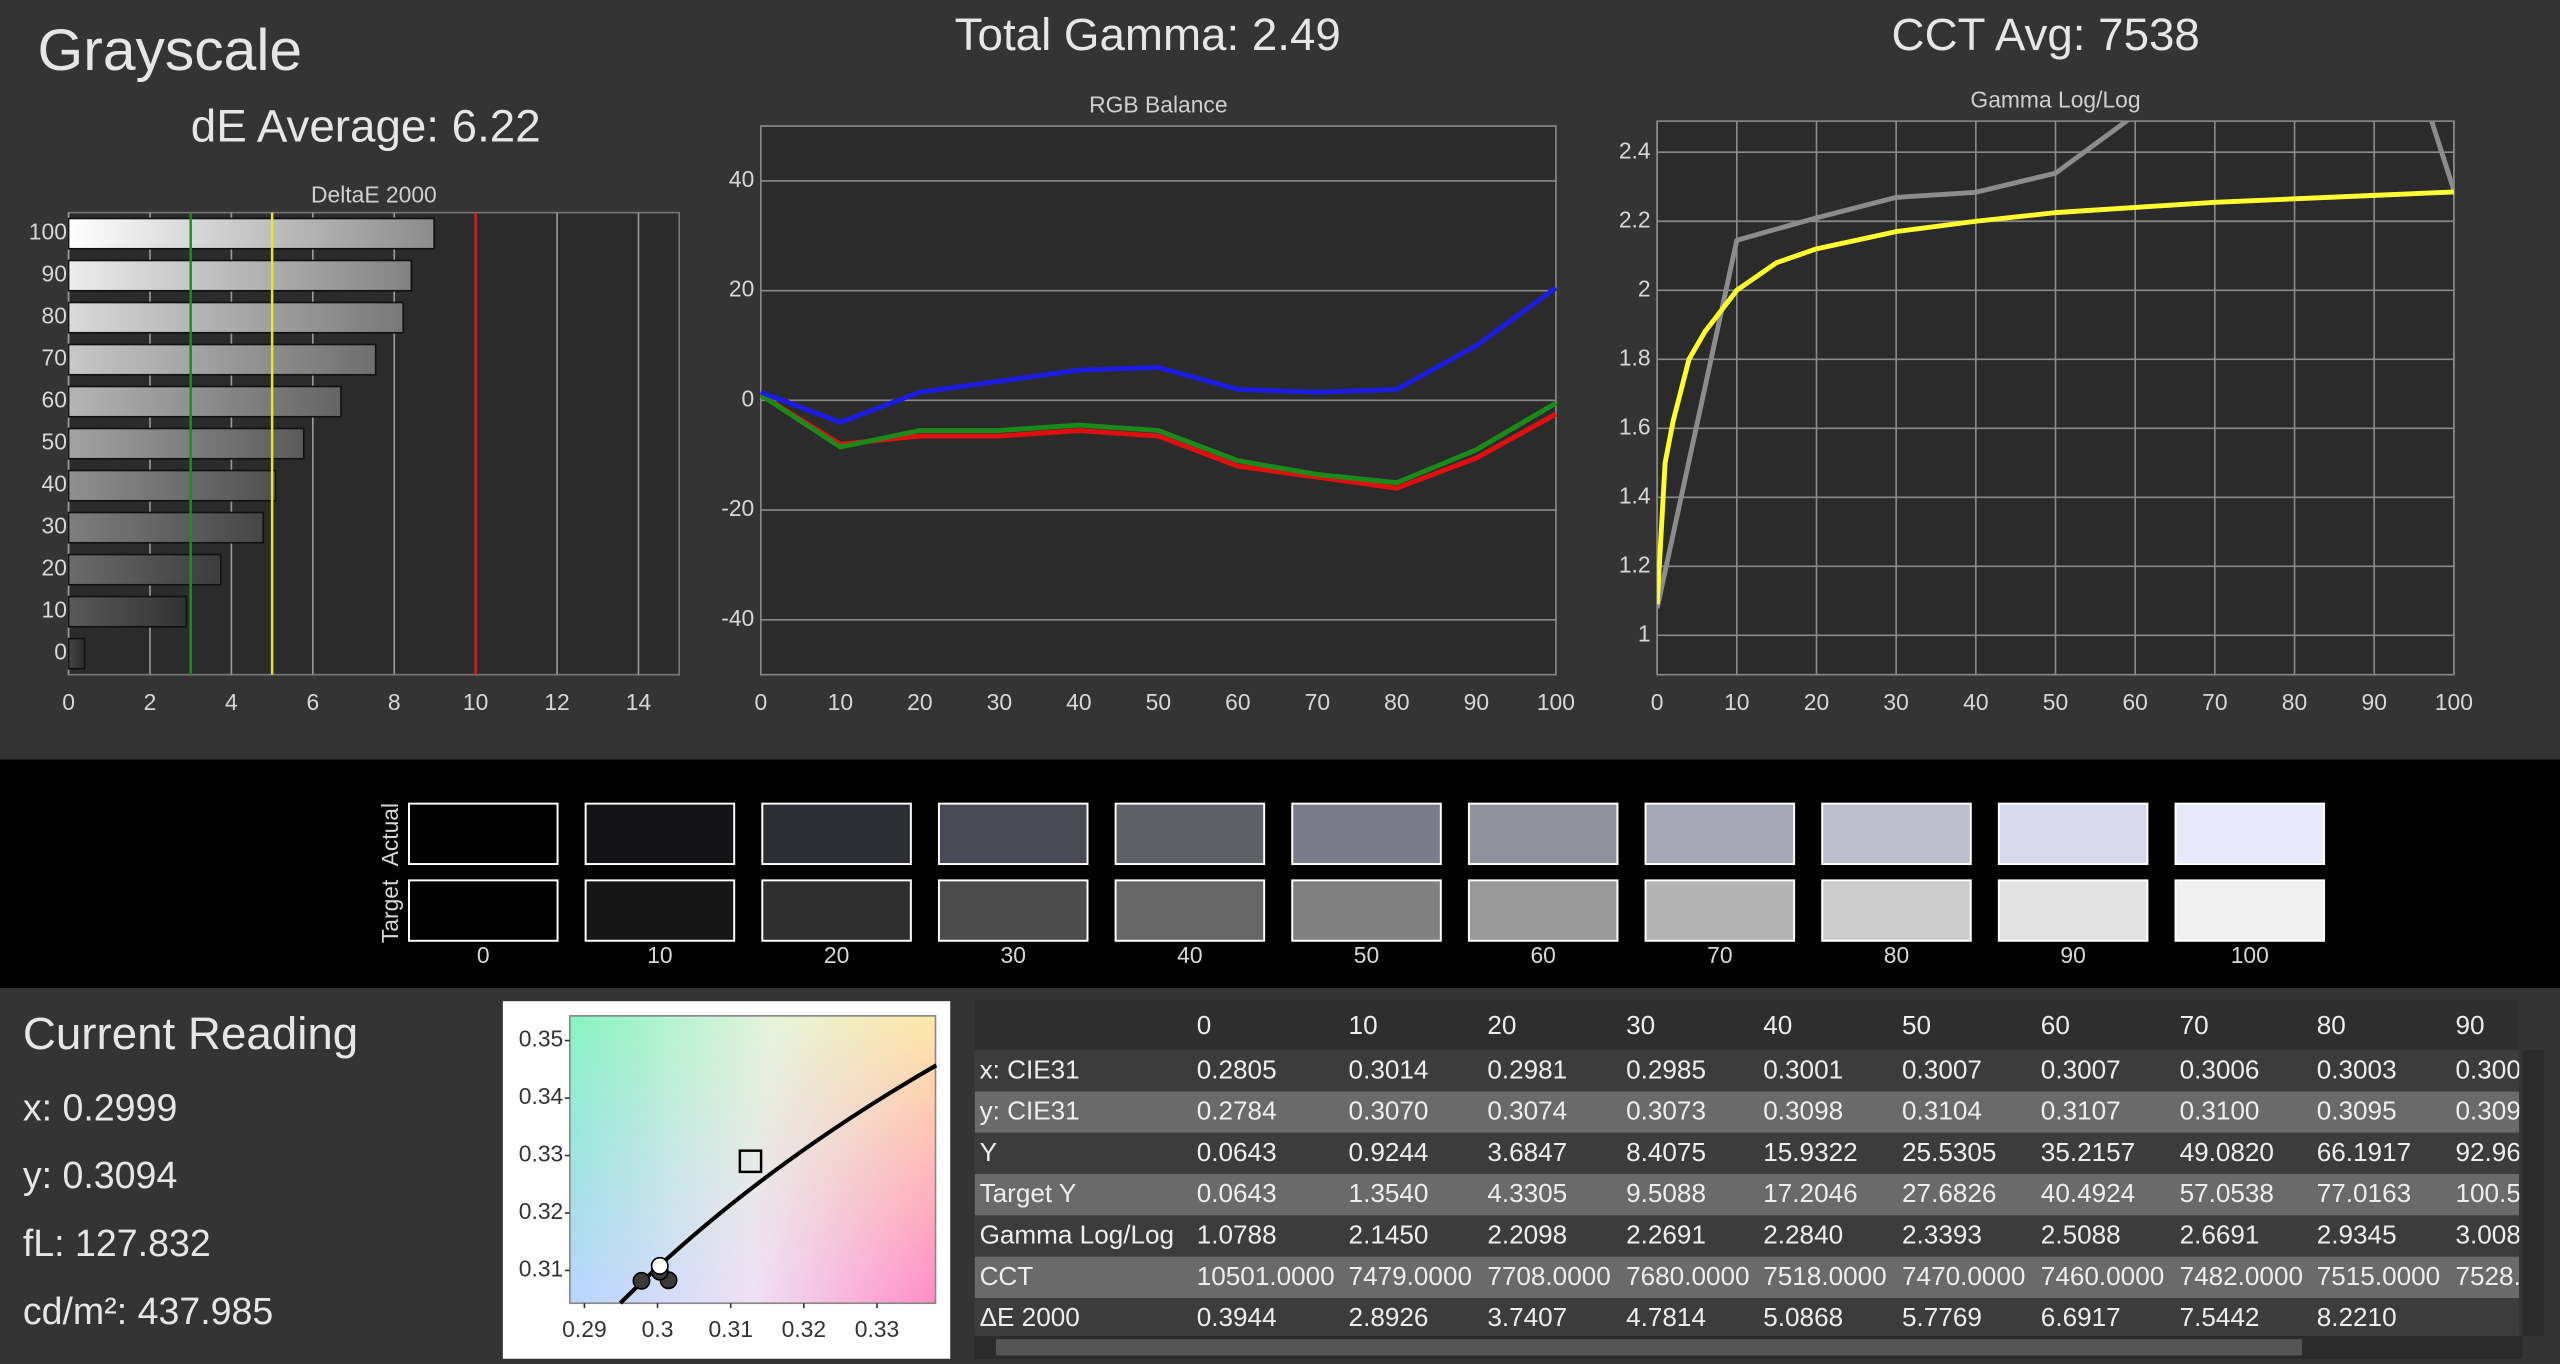 The width and height of the screenshot is (2560, 1364). I want to click on table-cell: 9.5088, so click(1666, 1193).